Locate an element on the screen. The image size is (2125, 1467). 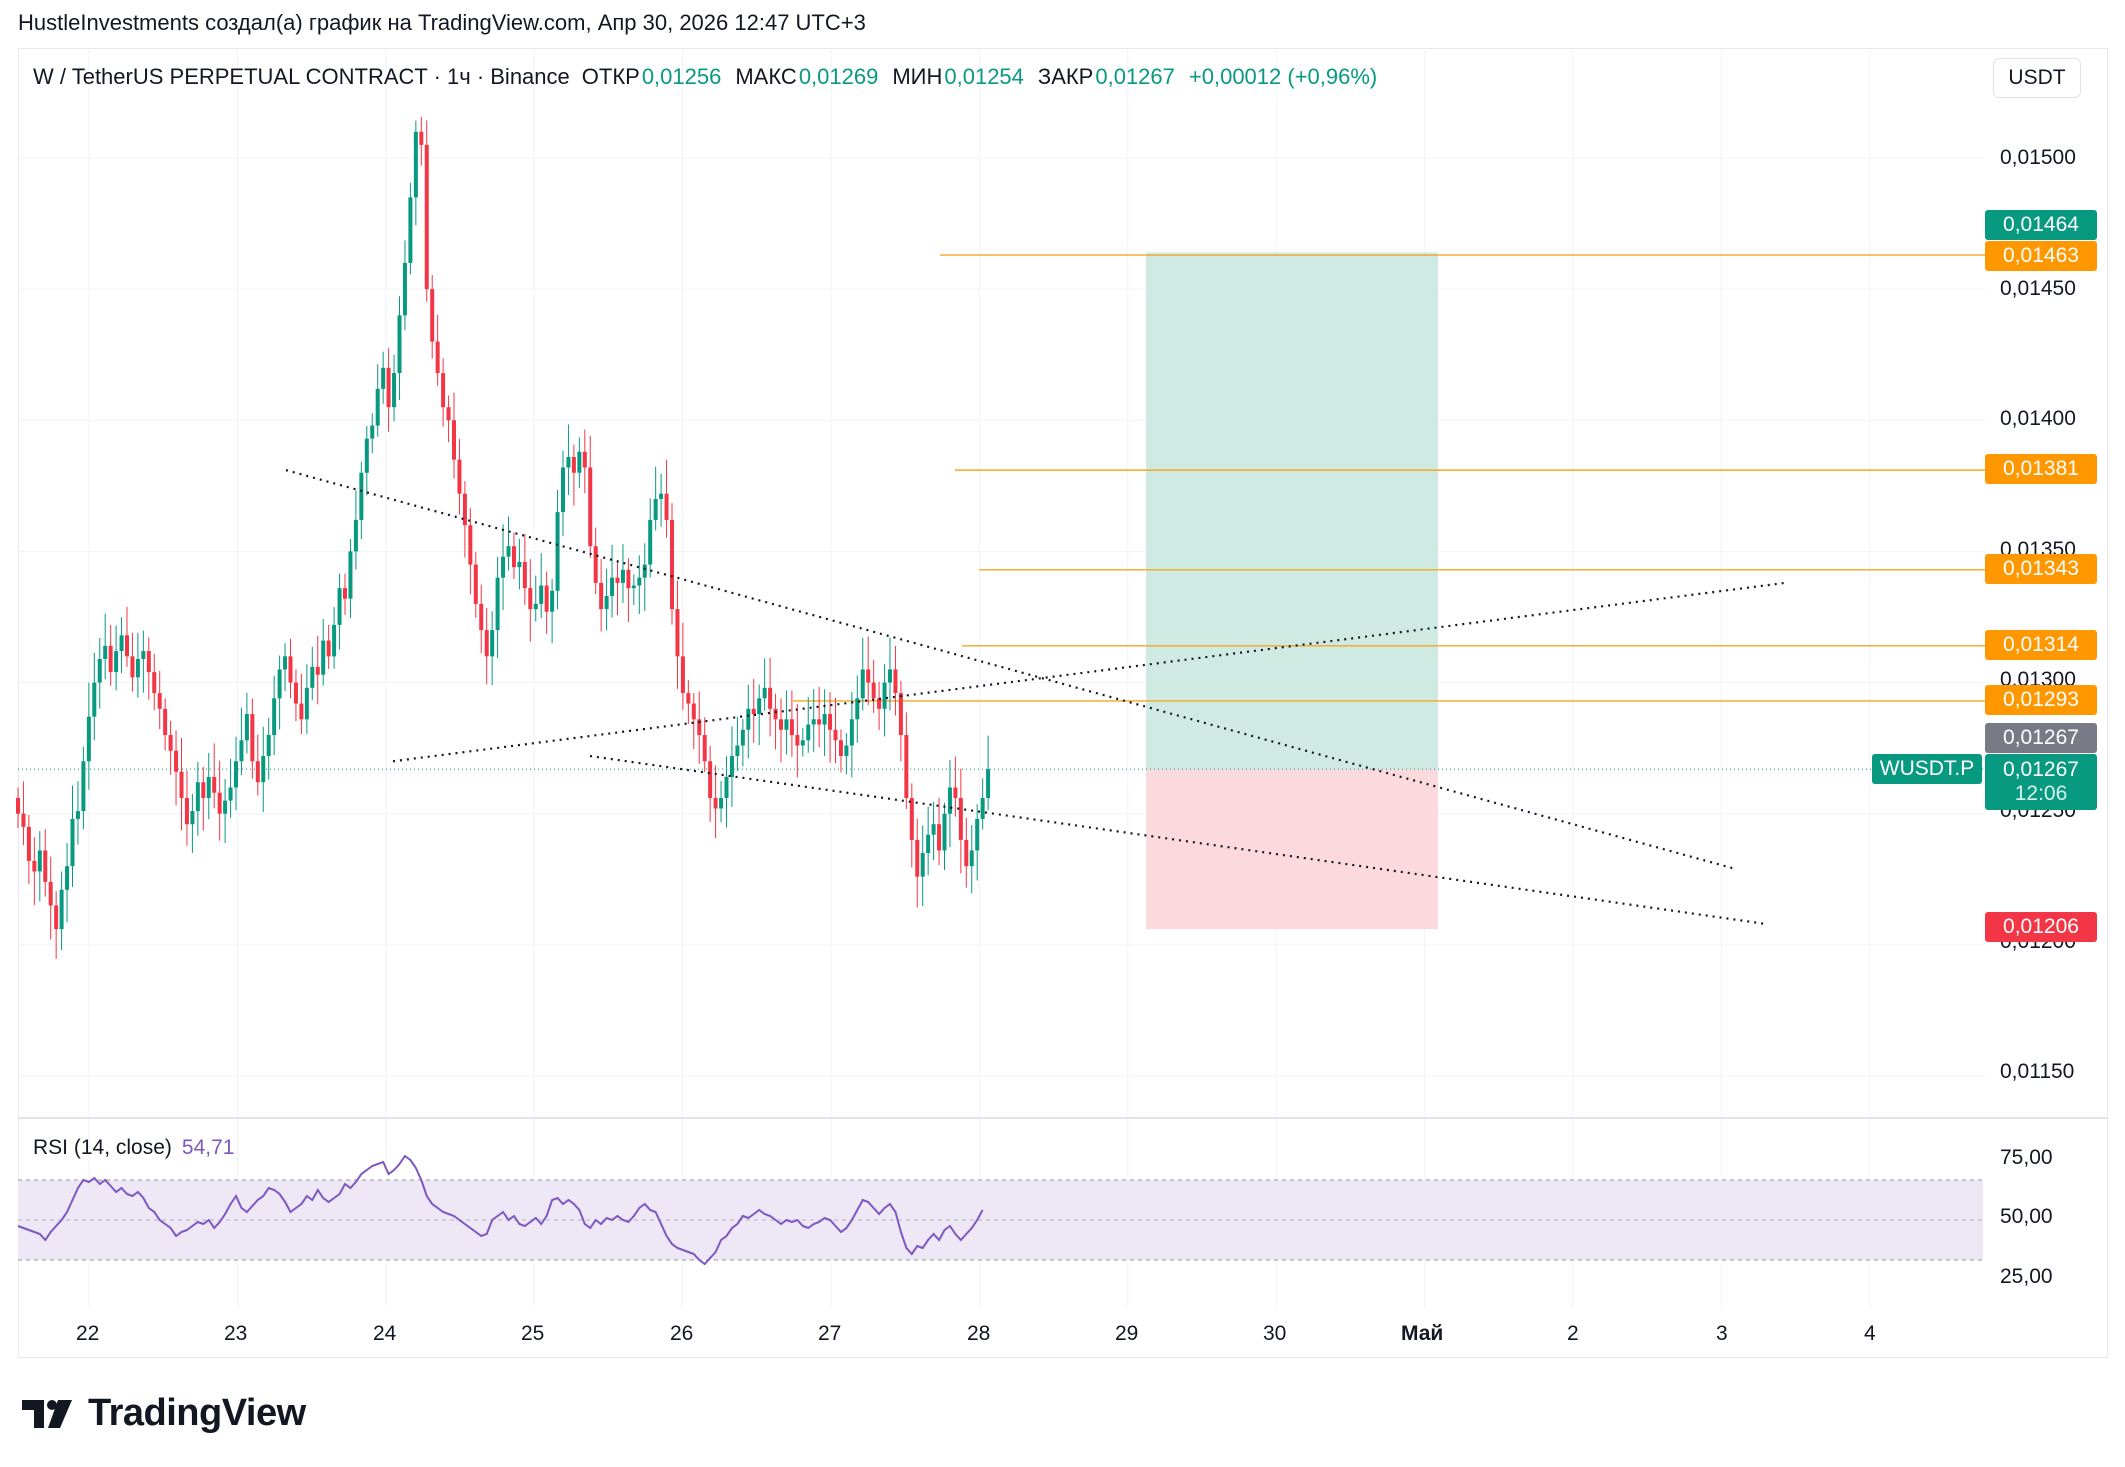
rsi-value: 54,71 is located at coordinates (208, 1147).